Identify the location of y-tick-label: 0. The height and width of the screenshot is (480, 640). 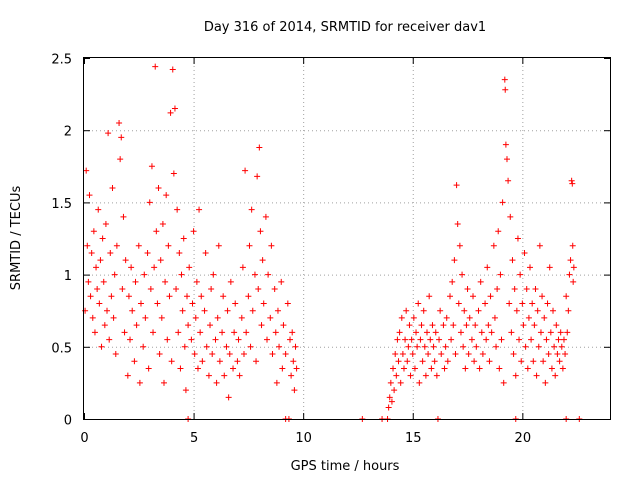
(68, 421).